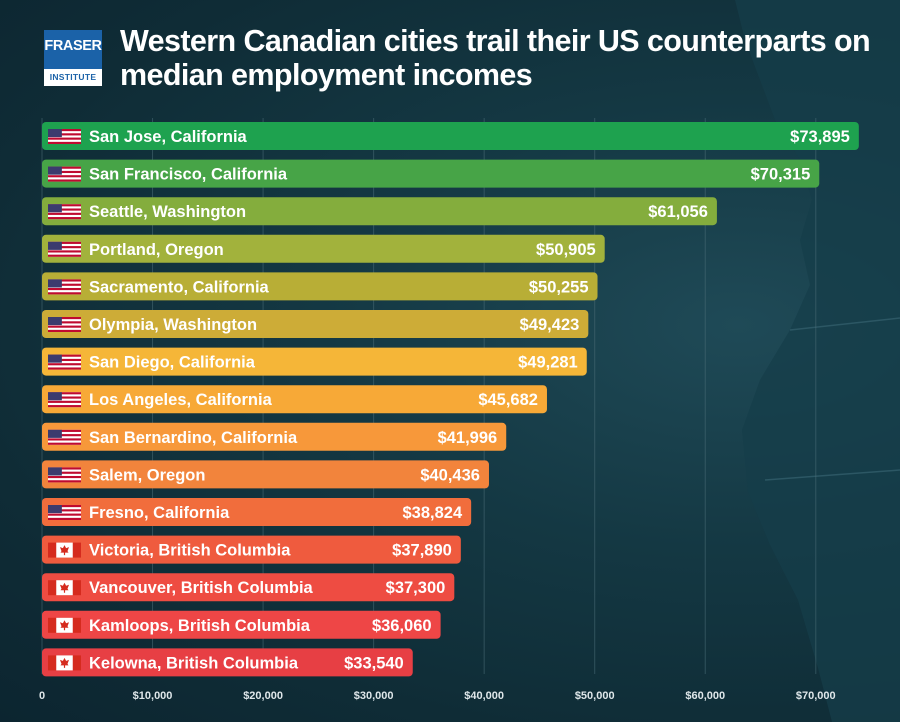 This screenshot has height=722, width=900. Describe the element at coordinates (678, 212) in the screenshot. I see `value-label: $61,056` at that location.